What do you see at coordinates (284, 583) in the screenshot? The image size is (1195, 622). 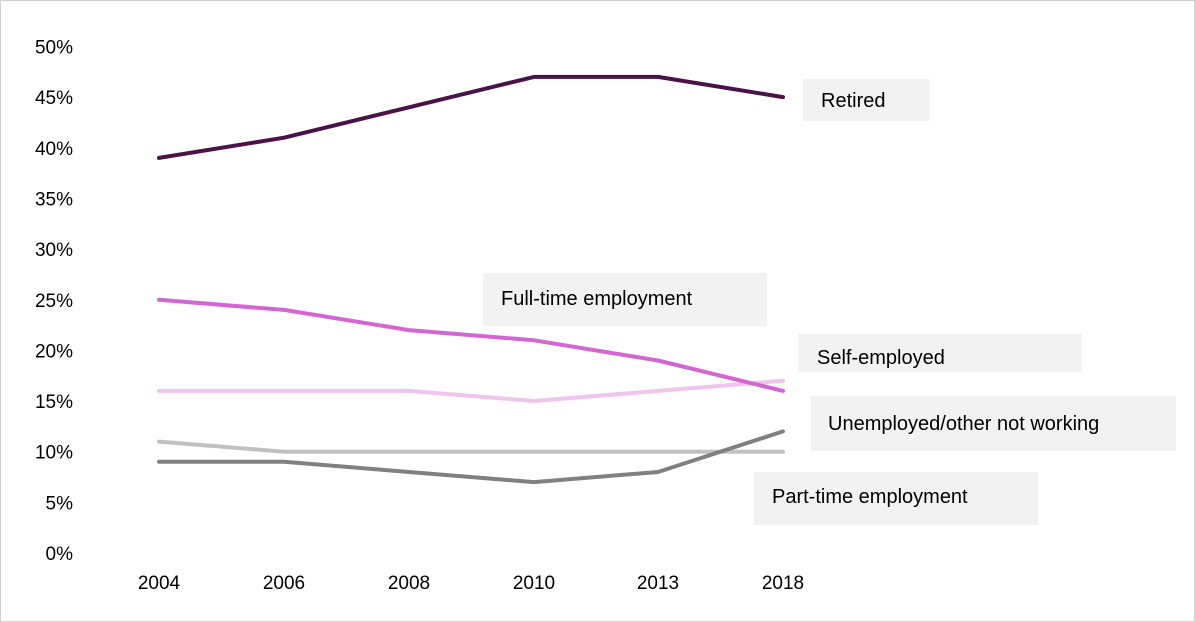 I see `x-tick-label: 2006` at bounding box center [284, 583].